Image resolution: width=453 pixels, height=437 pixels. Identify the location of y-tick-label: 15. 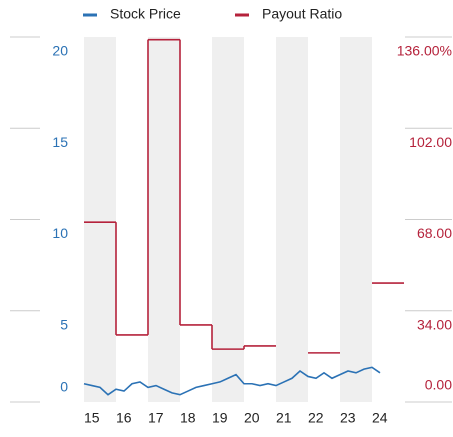
(60, 142).